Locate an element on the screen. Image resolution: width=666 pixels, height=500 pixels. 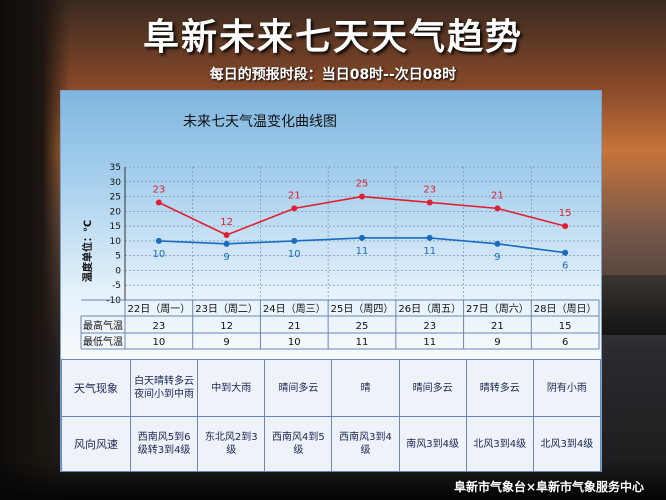
x-category-label: 28日（周日） is located at coordinates (565, 309).